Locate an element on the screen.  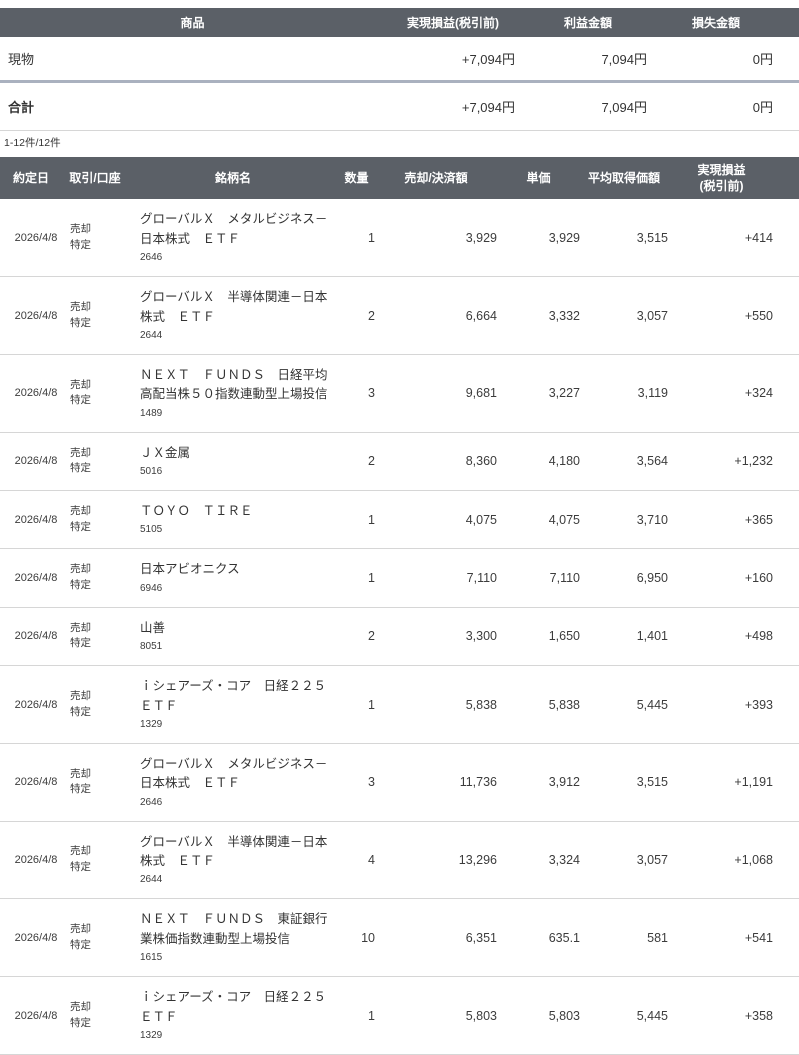
trades-header-avg-cost: 平均取得価額 is located at coordinates (624, 178).